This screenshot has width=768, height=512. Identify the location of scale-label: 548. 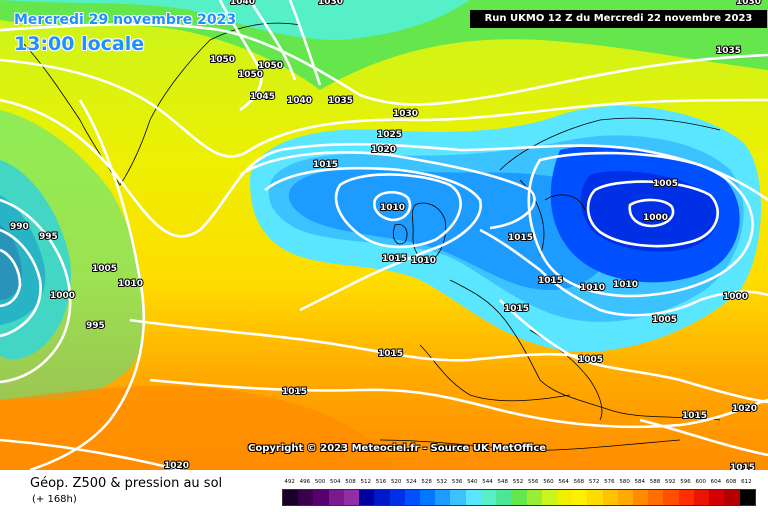
(503, 482).